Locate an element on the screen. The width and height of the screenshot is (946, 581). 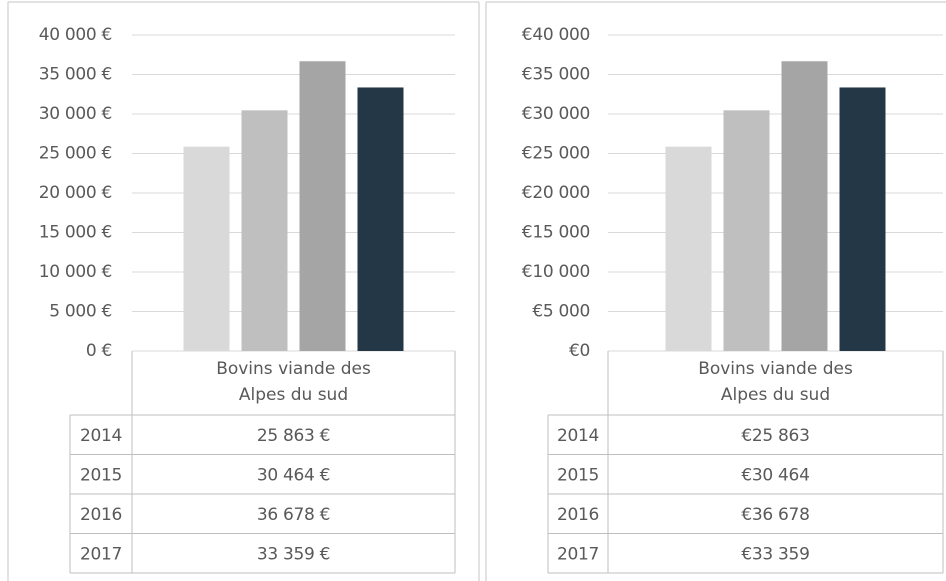
value-label: €30 464 is located at coordinates (775, 475).